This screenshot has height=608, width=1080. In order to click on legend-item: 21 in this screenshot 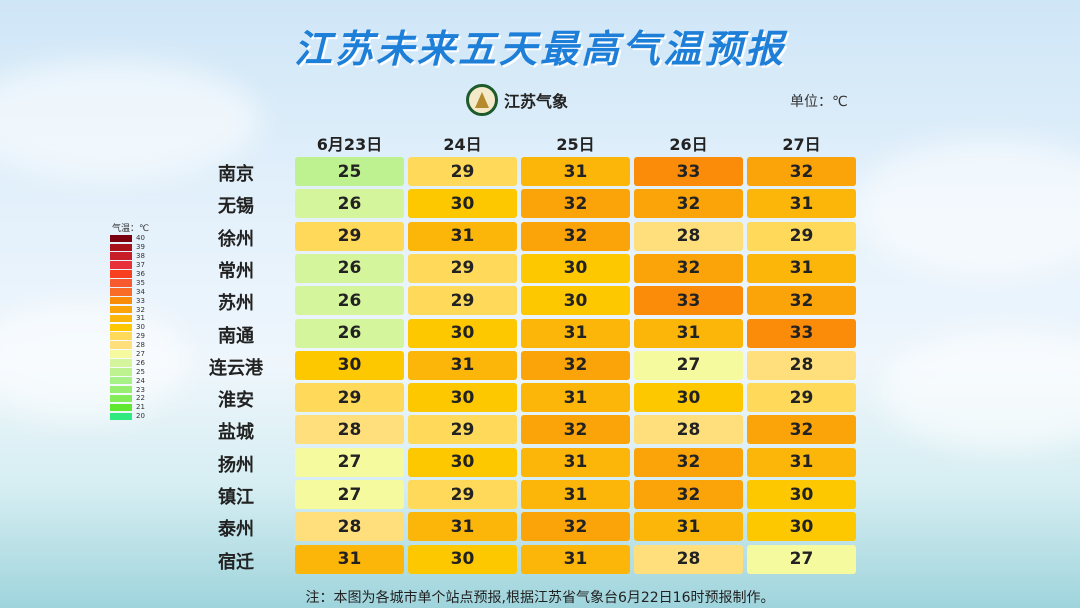, I will do `click(129, 407)`.